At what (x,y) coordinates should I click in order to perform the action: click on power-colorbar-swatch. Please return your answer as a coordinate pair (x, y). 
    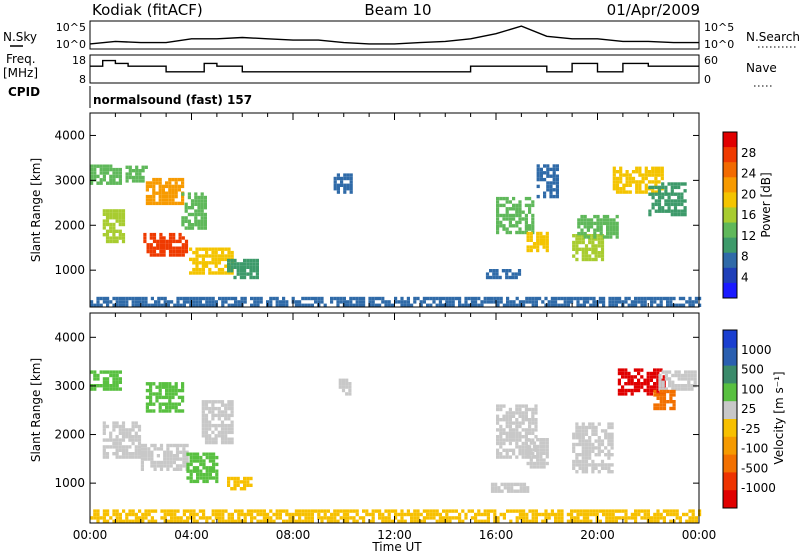
    Looking at the image, I should click on (730, 230).